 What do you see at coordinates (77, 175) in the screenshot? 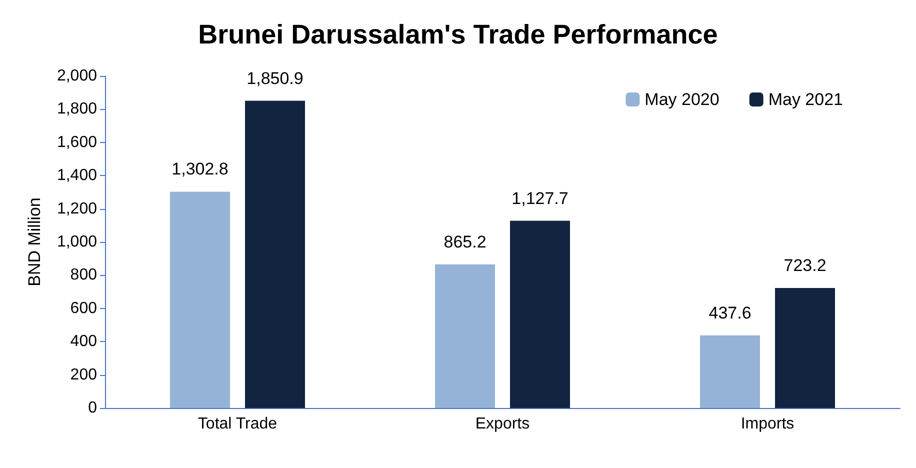
I see `y-tick-label: 1,400` at bounding box center [77, 175].